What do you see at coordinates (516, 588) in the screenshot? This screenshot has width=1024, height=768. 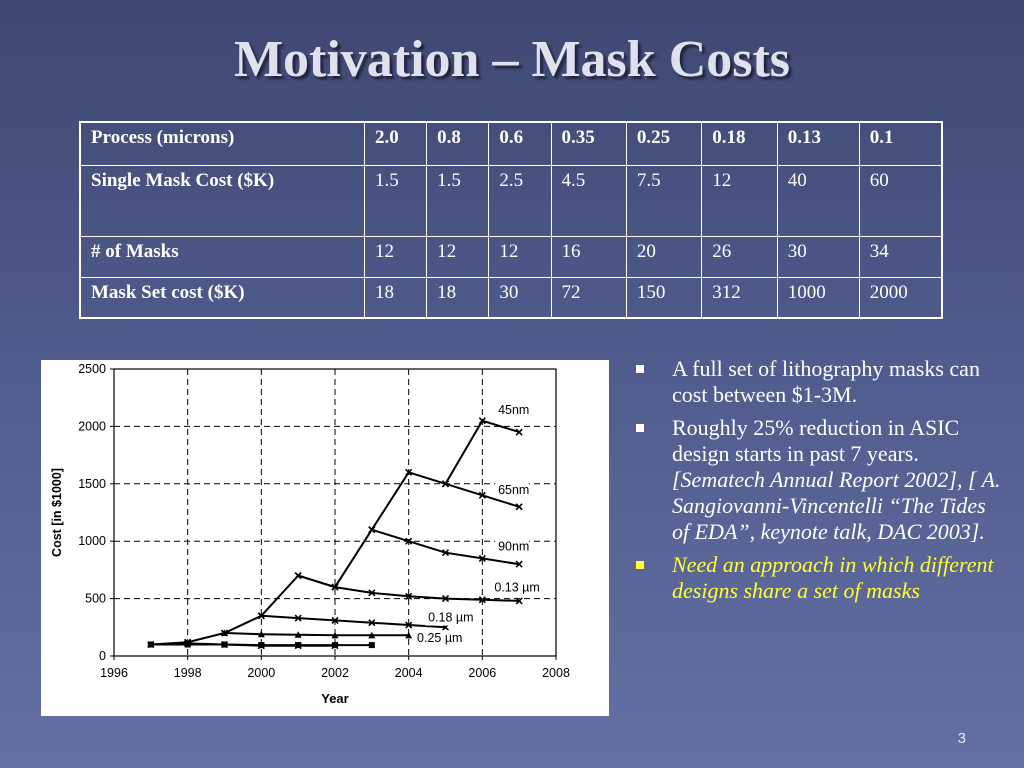 I see `series-label: 0.13 µm` at bounding box center [516, 588].